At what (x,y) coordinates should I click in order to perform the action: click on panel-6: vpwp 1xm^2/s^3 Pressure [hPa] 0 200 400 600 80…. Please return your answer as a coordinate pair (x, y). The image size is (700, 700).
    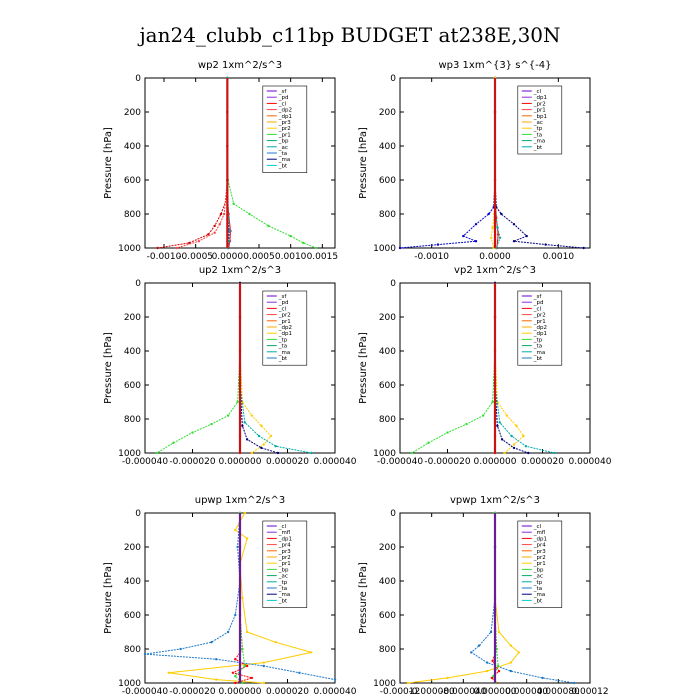
    Looking at the image, I should click on (483, 596).